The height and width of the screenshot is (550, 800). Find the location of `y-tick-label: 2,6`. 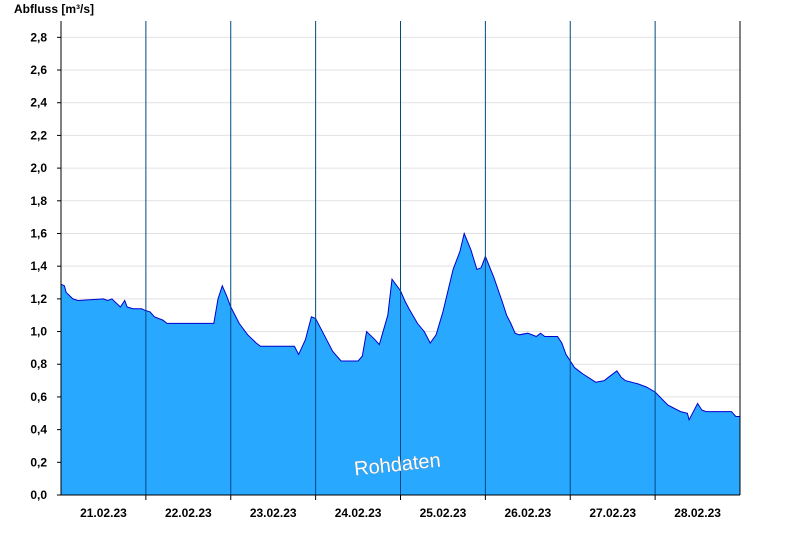

y-tick-label: 2,6 is located at coordinates (38, 70).